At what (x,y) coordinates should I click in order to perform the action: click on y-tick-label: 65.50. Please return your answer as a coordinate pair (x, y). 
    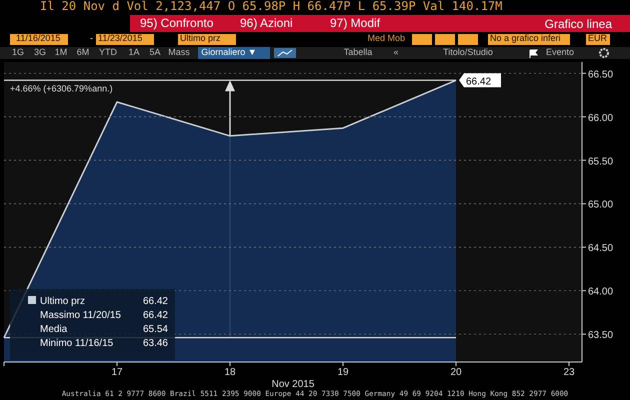
    Looking at the image, I should click on (601, 162).